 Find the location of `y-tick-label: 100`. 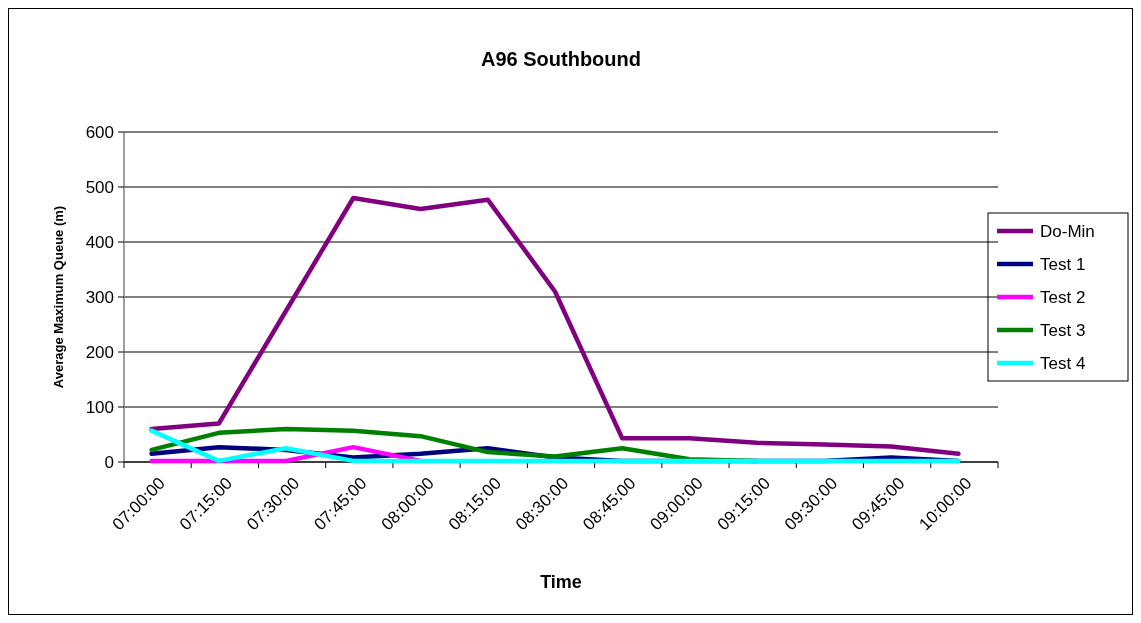

y-tick-label: 100 is located at coordinates (99, 407).